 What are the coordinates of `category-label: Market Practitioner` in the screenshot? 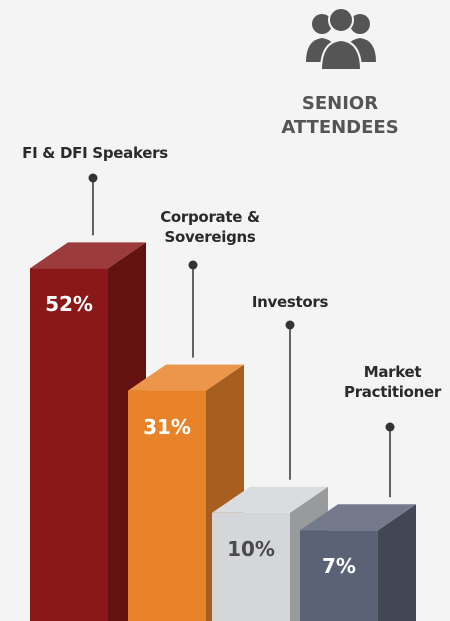 It's located at (392, 382).